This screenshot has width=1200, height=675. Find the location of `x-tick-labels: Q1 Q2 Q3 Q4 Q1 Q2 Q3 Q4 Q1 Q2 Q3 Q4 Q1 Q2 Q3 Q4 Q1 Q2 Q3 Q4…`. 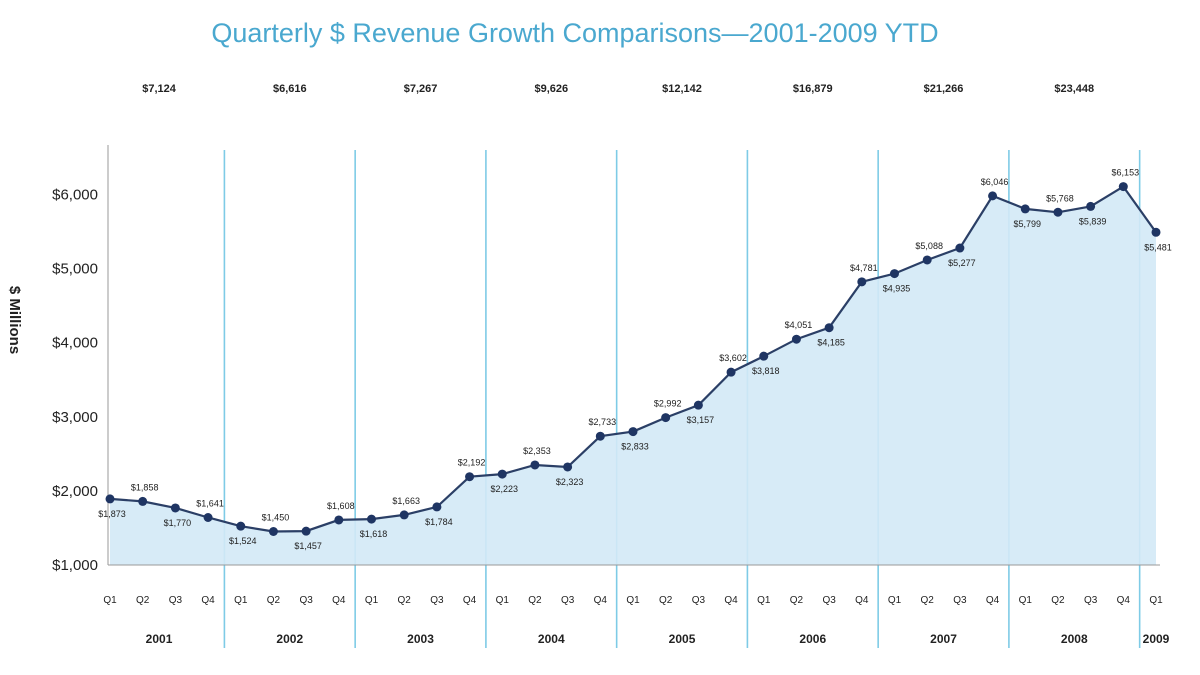

x-tick-labels: Q1 Q2 Q3 Q4 Q1 Q2 Q3 Q4 Q1 Q2 Q3 Q4 Q1 Q2 Q3 Q4 Q1 Q2 Q3 Q4… is located at coordinates (633, 600).